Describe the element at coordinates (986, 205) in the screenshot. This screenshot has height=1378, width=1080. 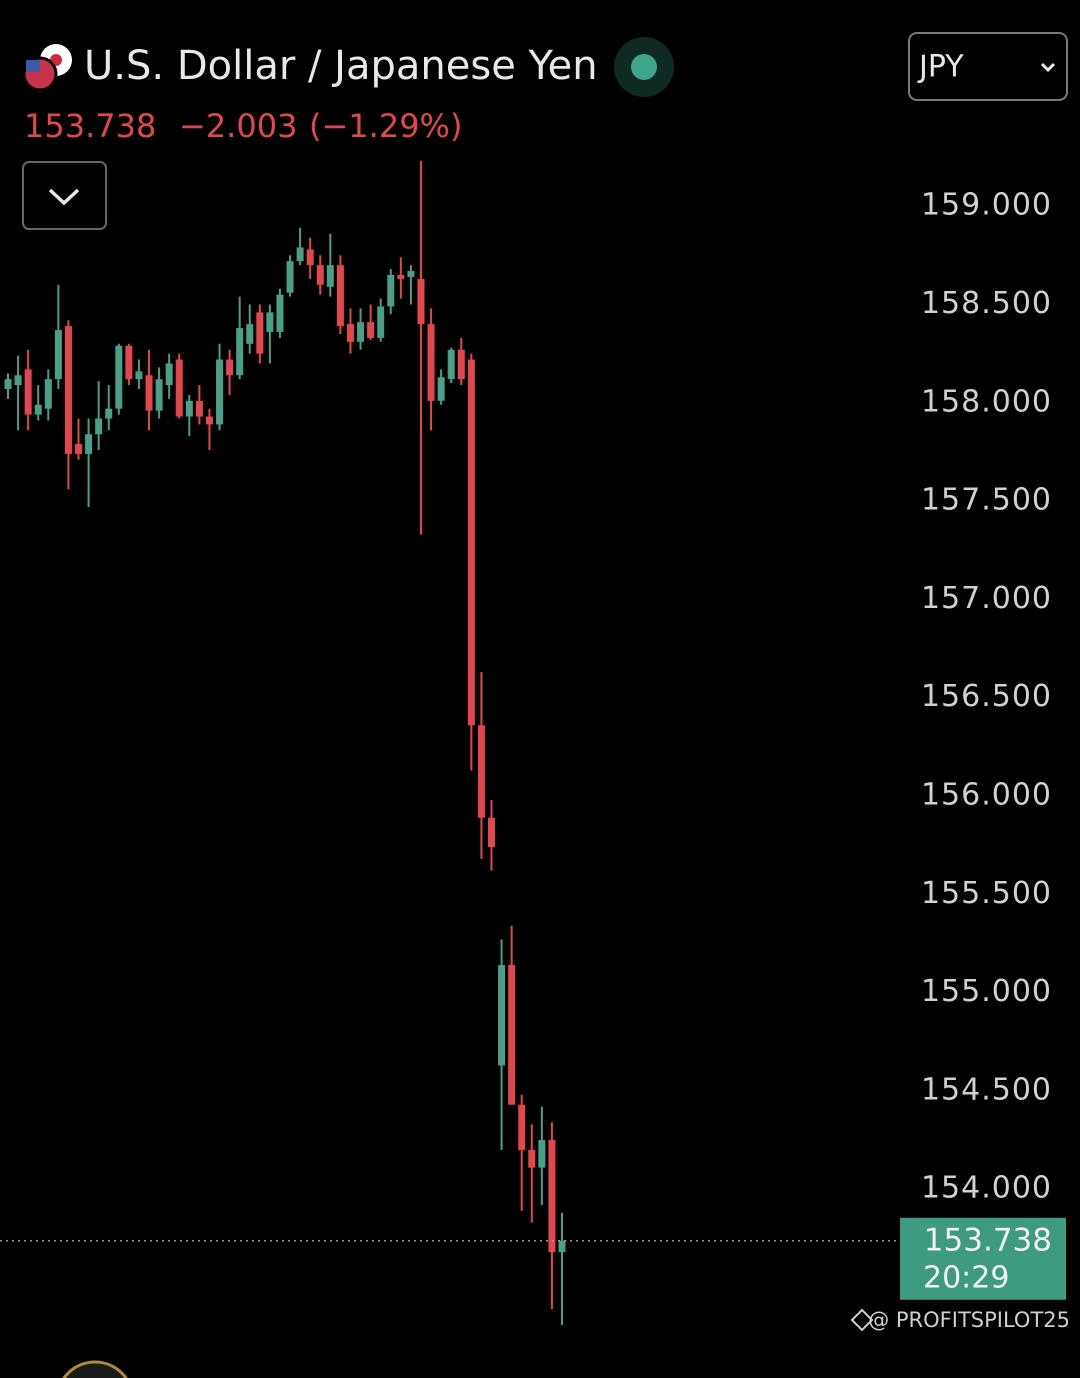
I see `y-tick-label: 159.000` at that location.